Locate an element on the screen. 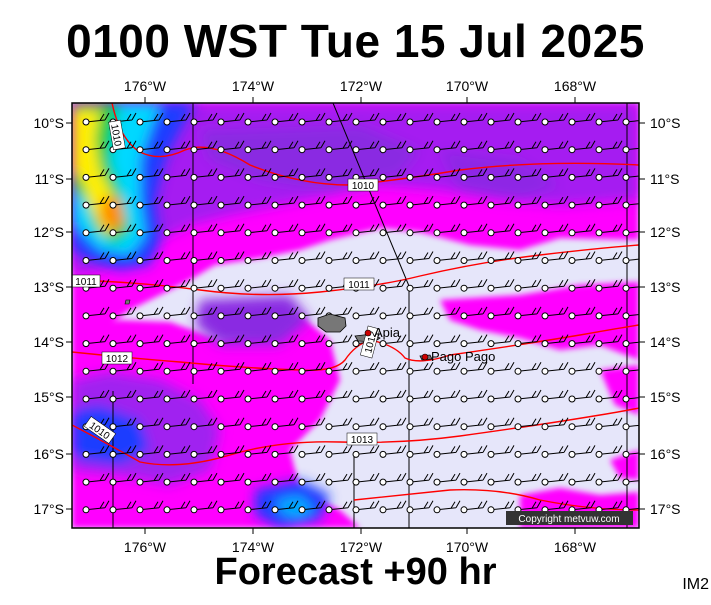  lat-label-left: 12°S is located at coordinates (48, 232).